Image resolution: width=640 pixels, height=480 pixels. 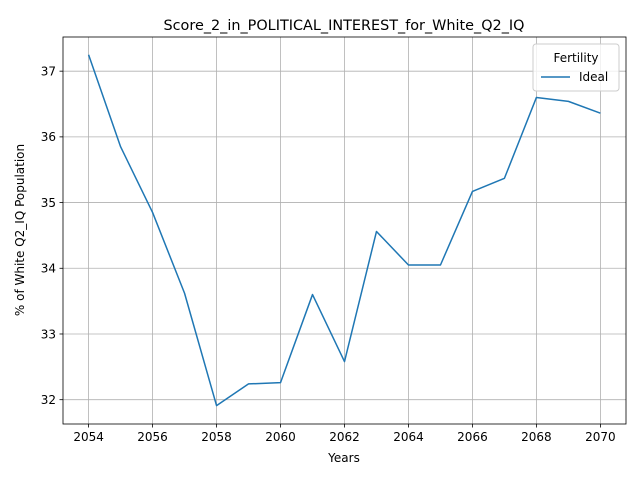 I want to click on y-tick-label: 33, so click(x=48, y=334).